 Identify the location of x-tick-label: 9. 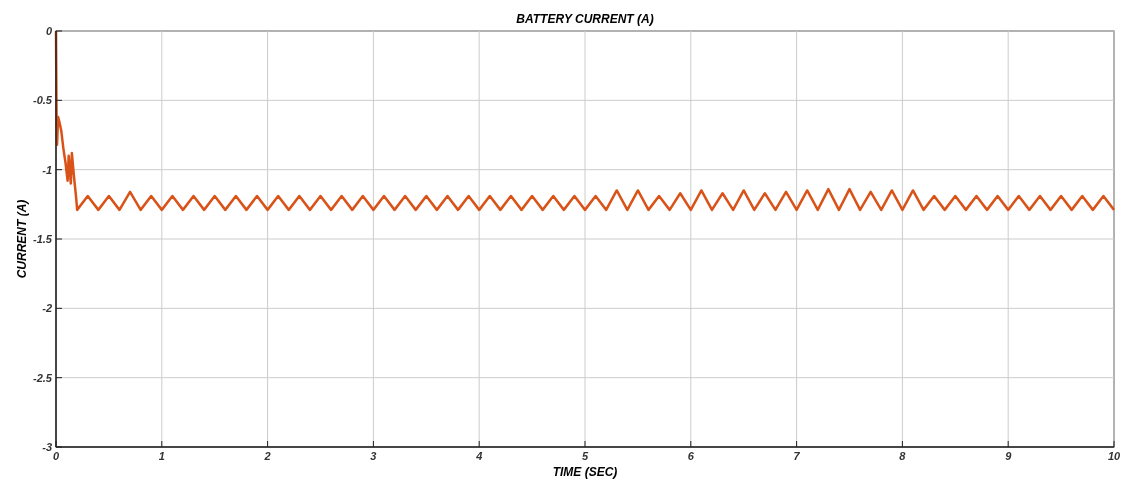
(1009, 456).